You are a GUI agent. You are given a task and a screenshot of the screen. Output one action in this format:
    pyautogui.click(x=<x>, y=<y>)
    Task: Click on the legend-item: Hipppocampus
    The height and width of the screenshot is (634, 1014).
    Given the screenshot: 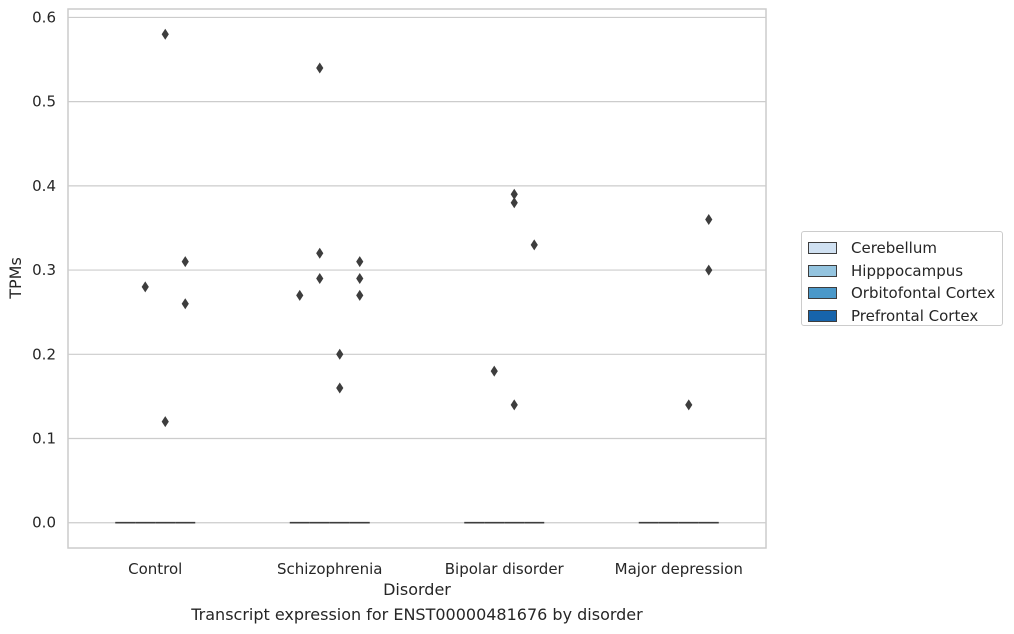 What is the action you would take?
    pyautogui.click(x=905, y=271)
    